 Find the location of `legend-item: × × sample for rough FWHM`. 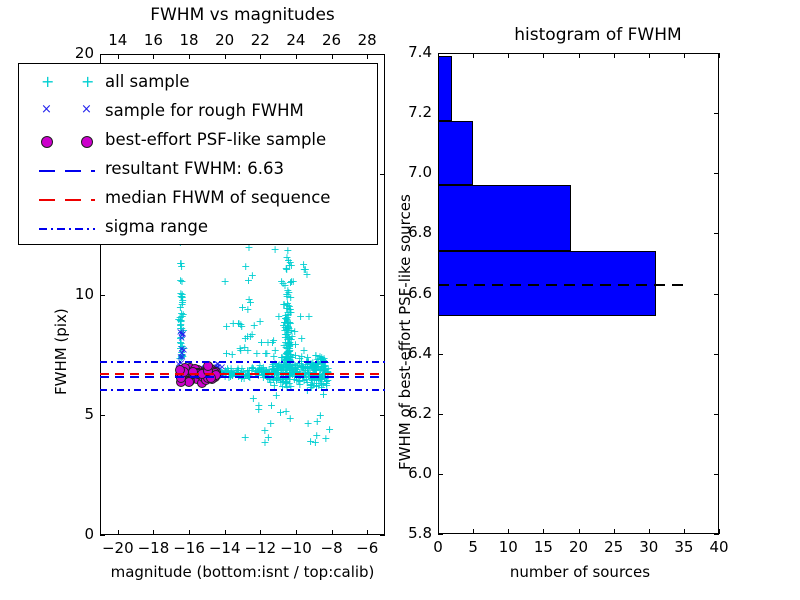

legend-item: × × sample for rough FWHM is located at coordinates (198, 114).